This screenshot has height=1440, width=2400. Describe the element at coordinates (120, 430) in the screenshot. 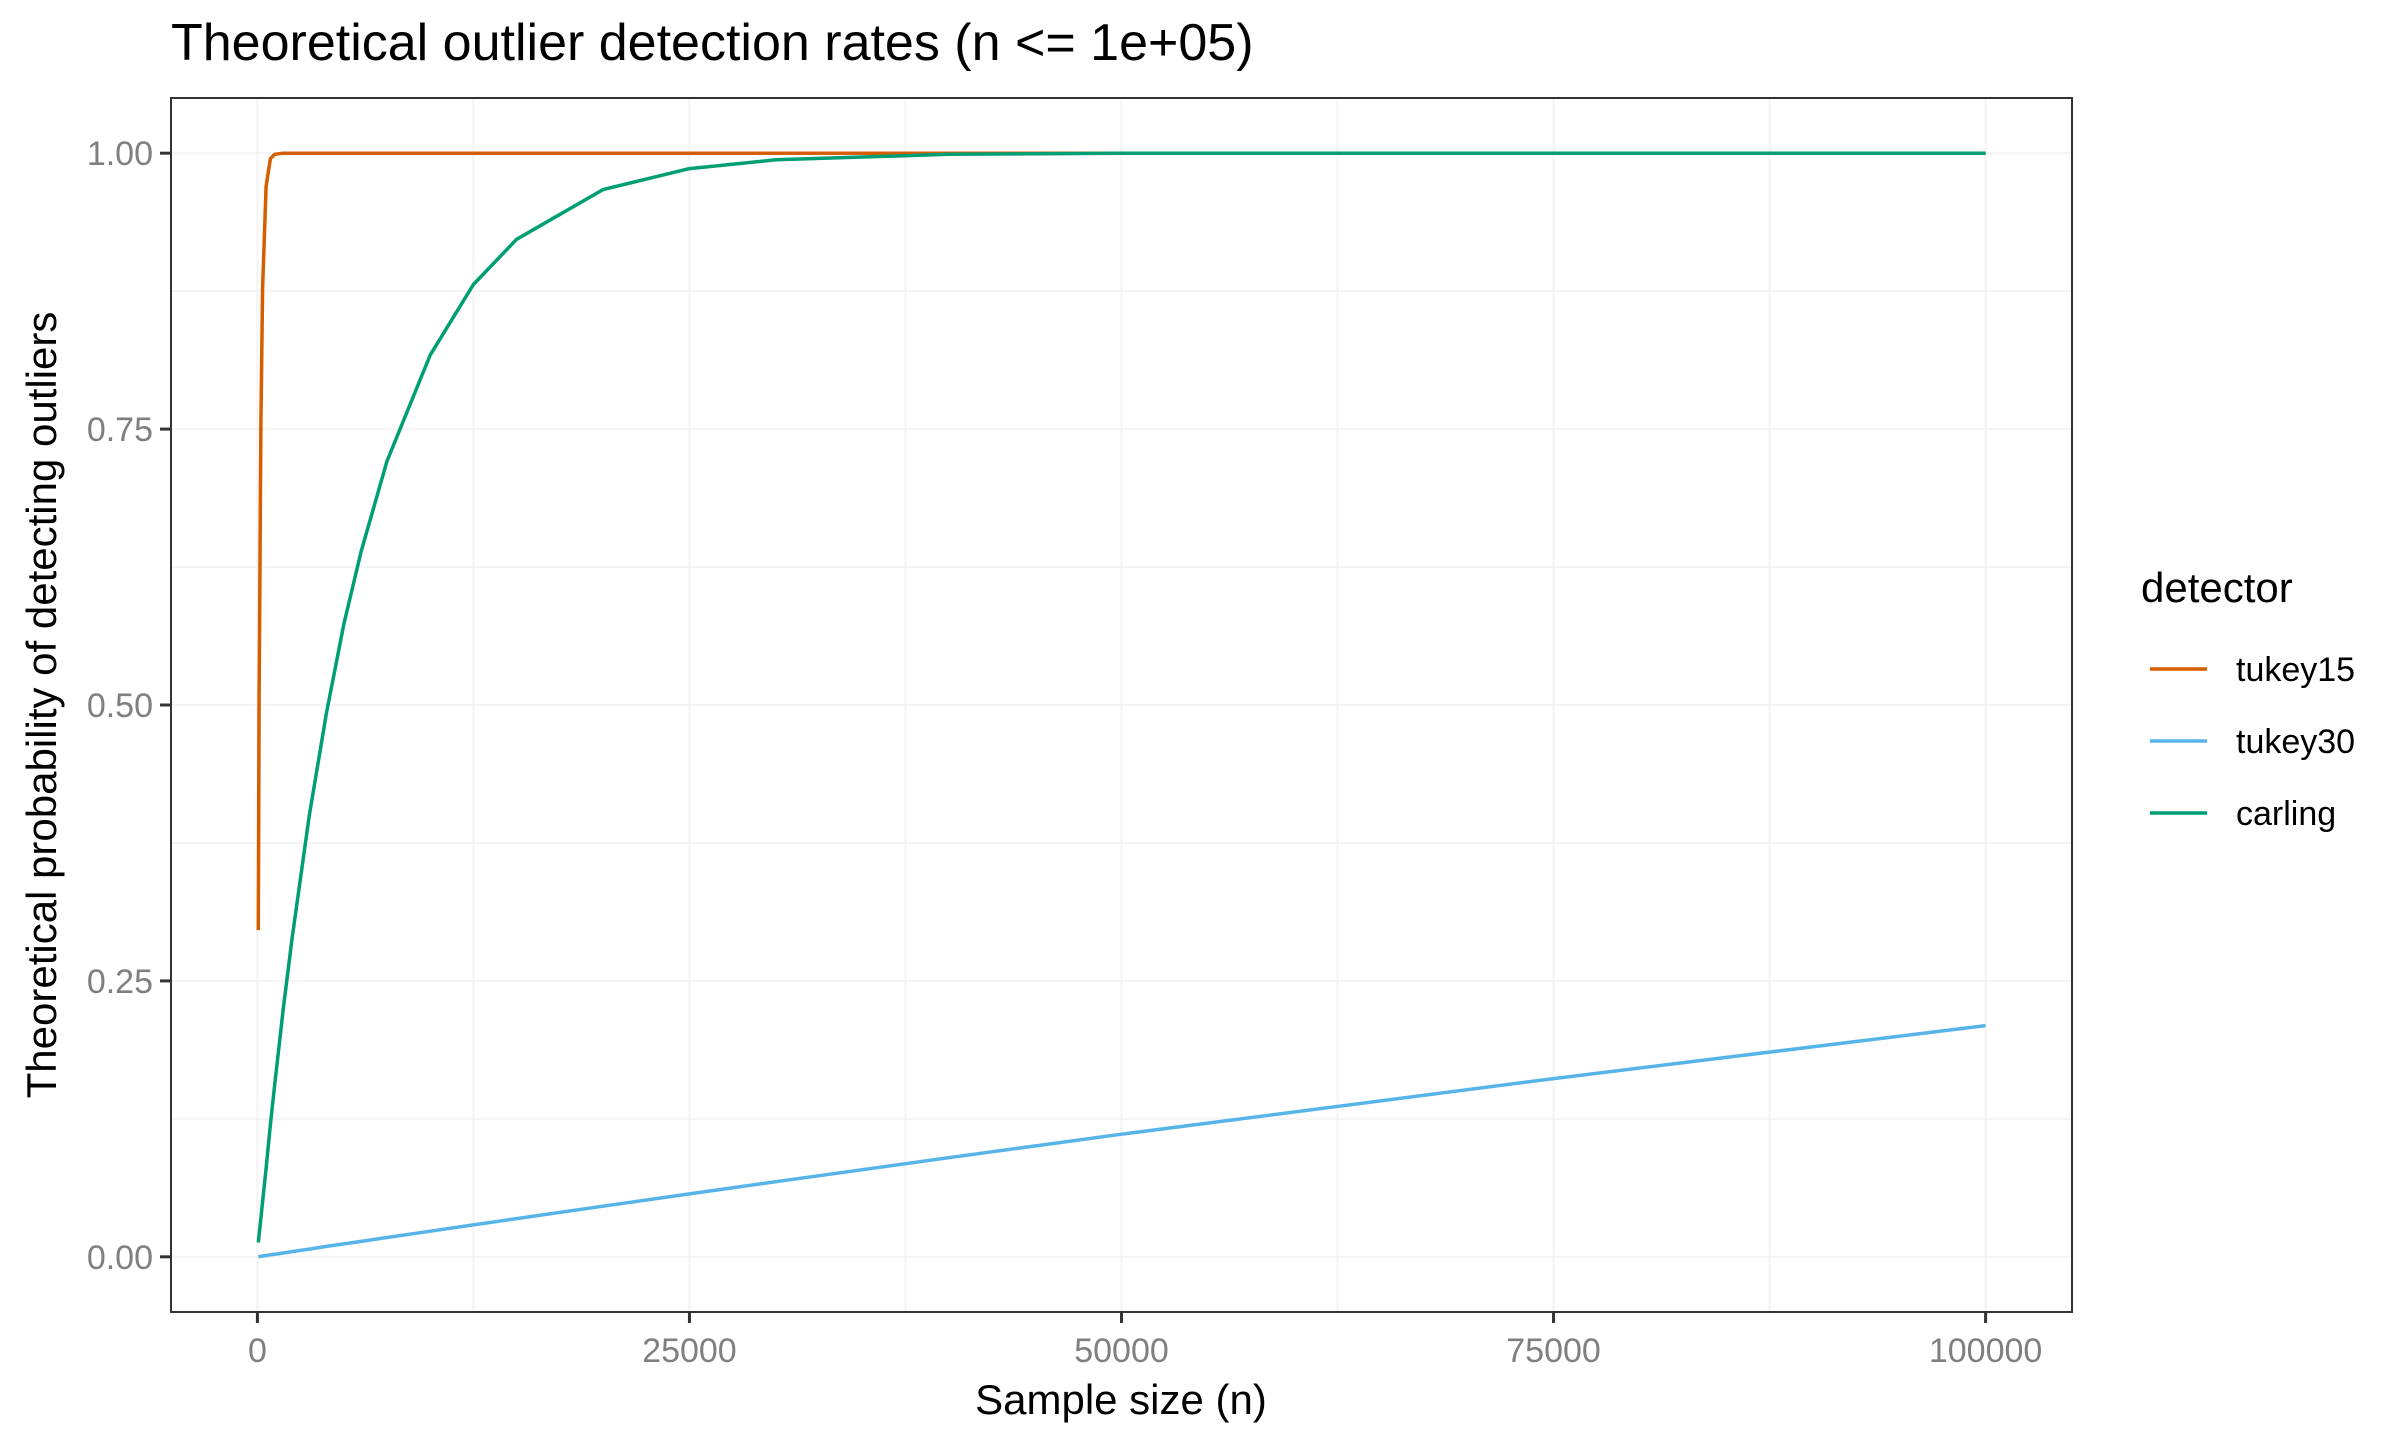

I see `y-tick-label: 0.75` at that location.